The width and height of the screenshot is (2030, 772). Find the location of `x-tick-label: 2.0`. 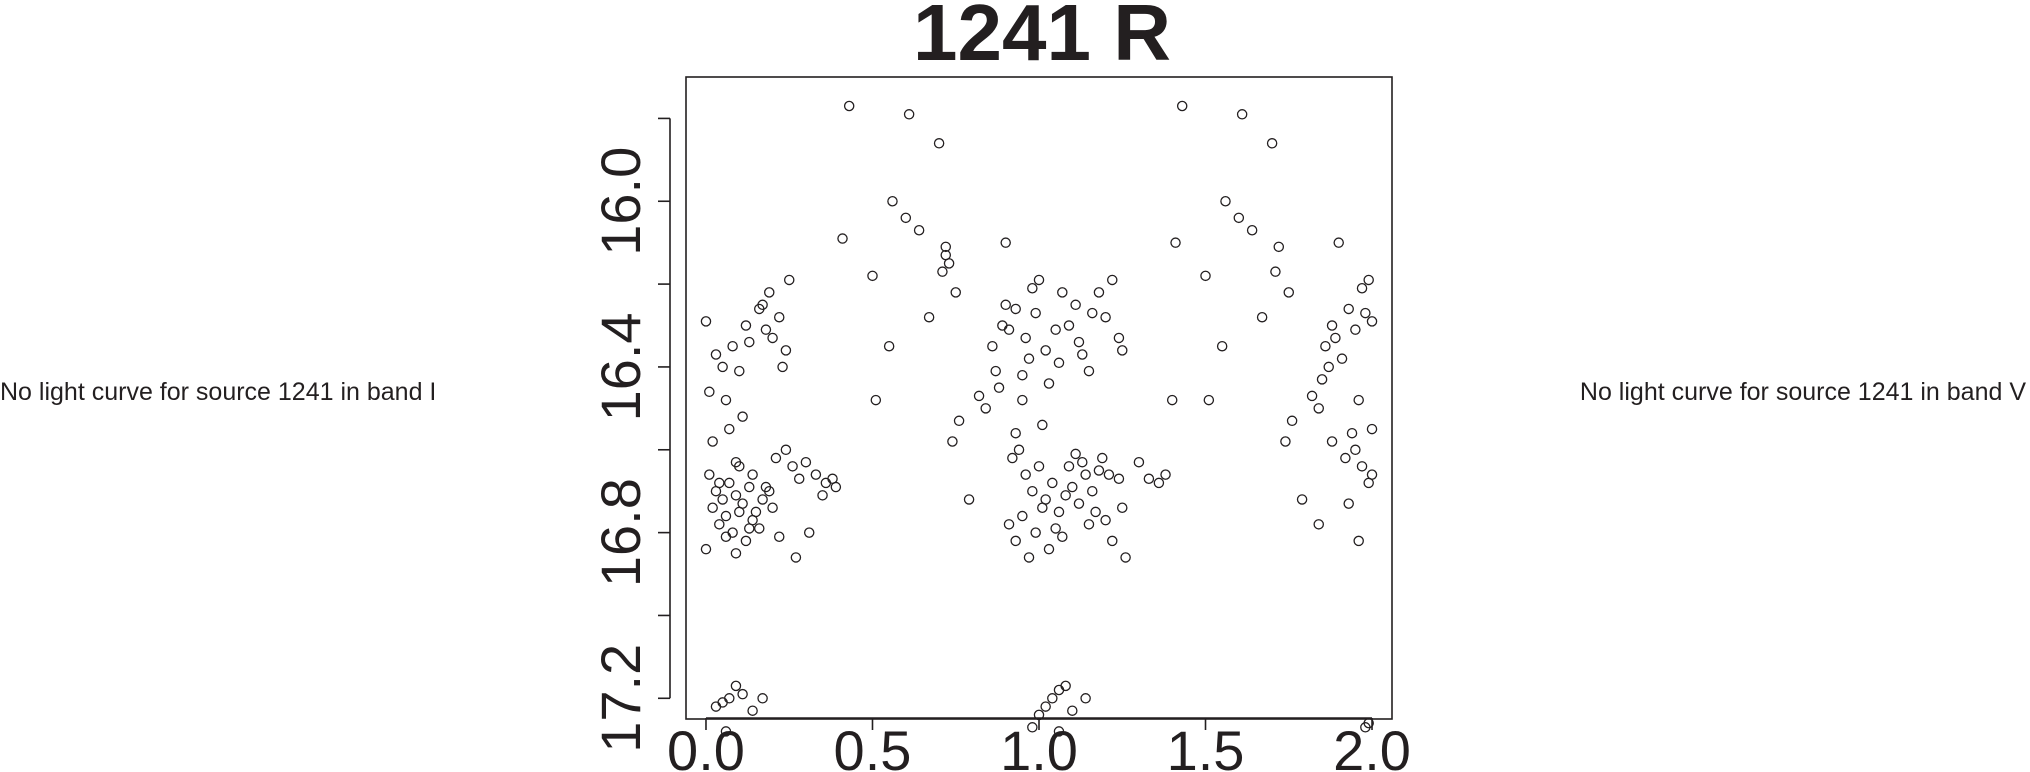

x-tick-label: 2.0 is located at coordinates (1372, 745).